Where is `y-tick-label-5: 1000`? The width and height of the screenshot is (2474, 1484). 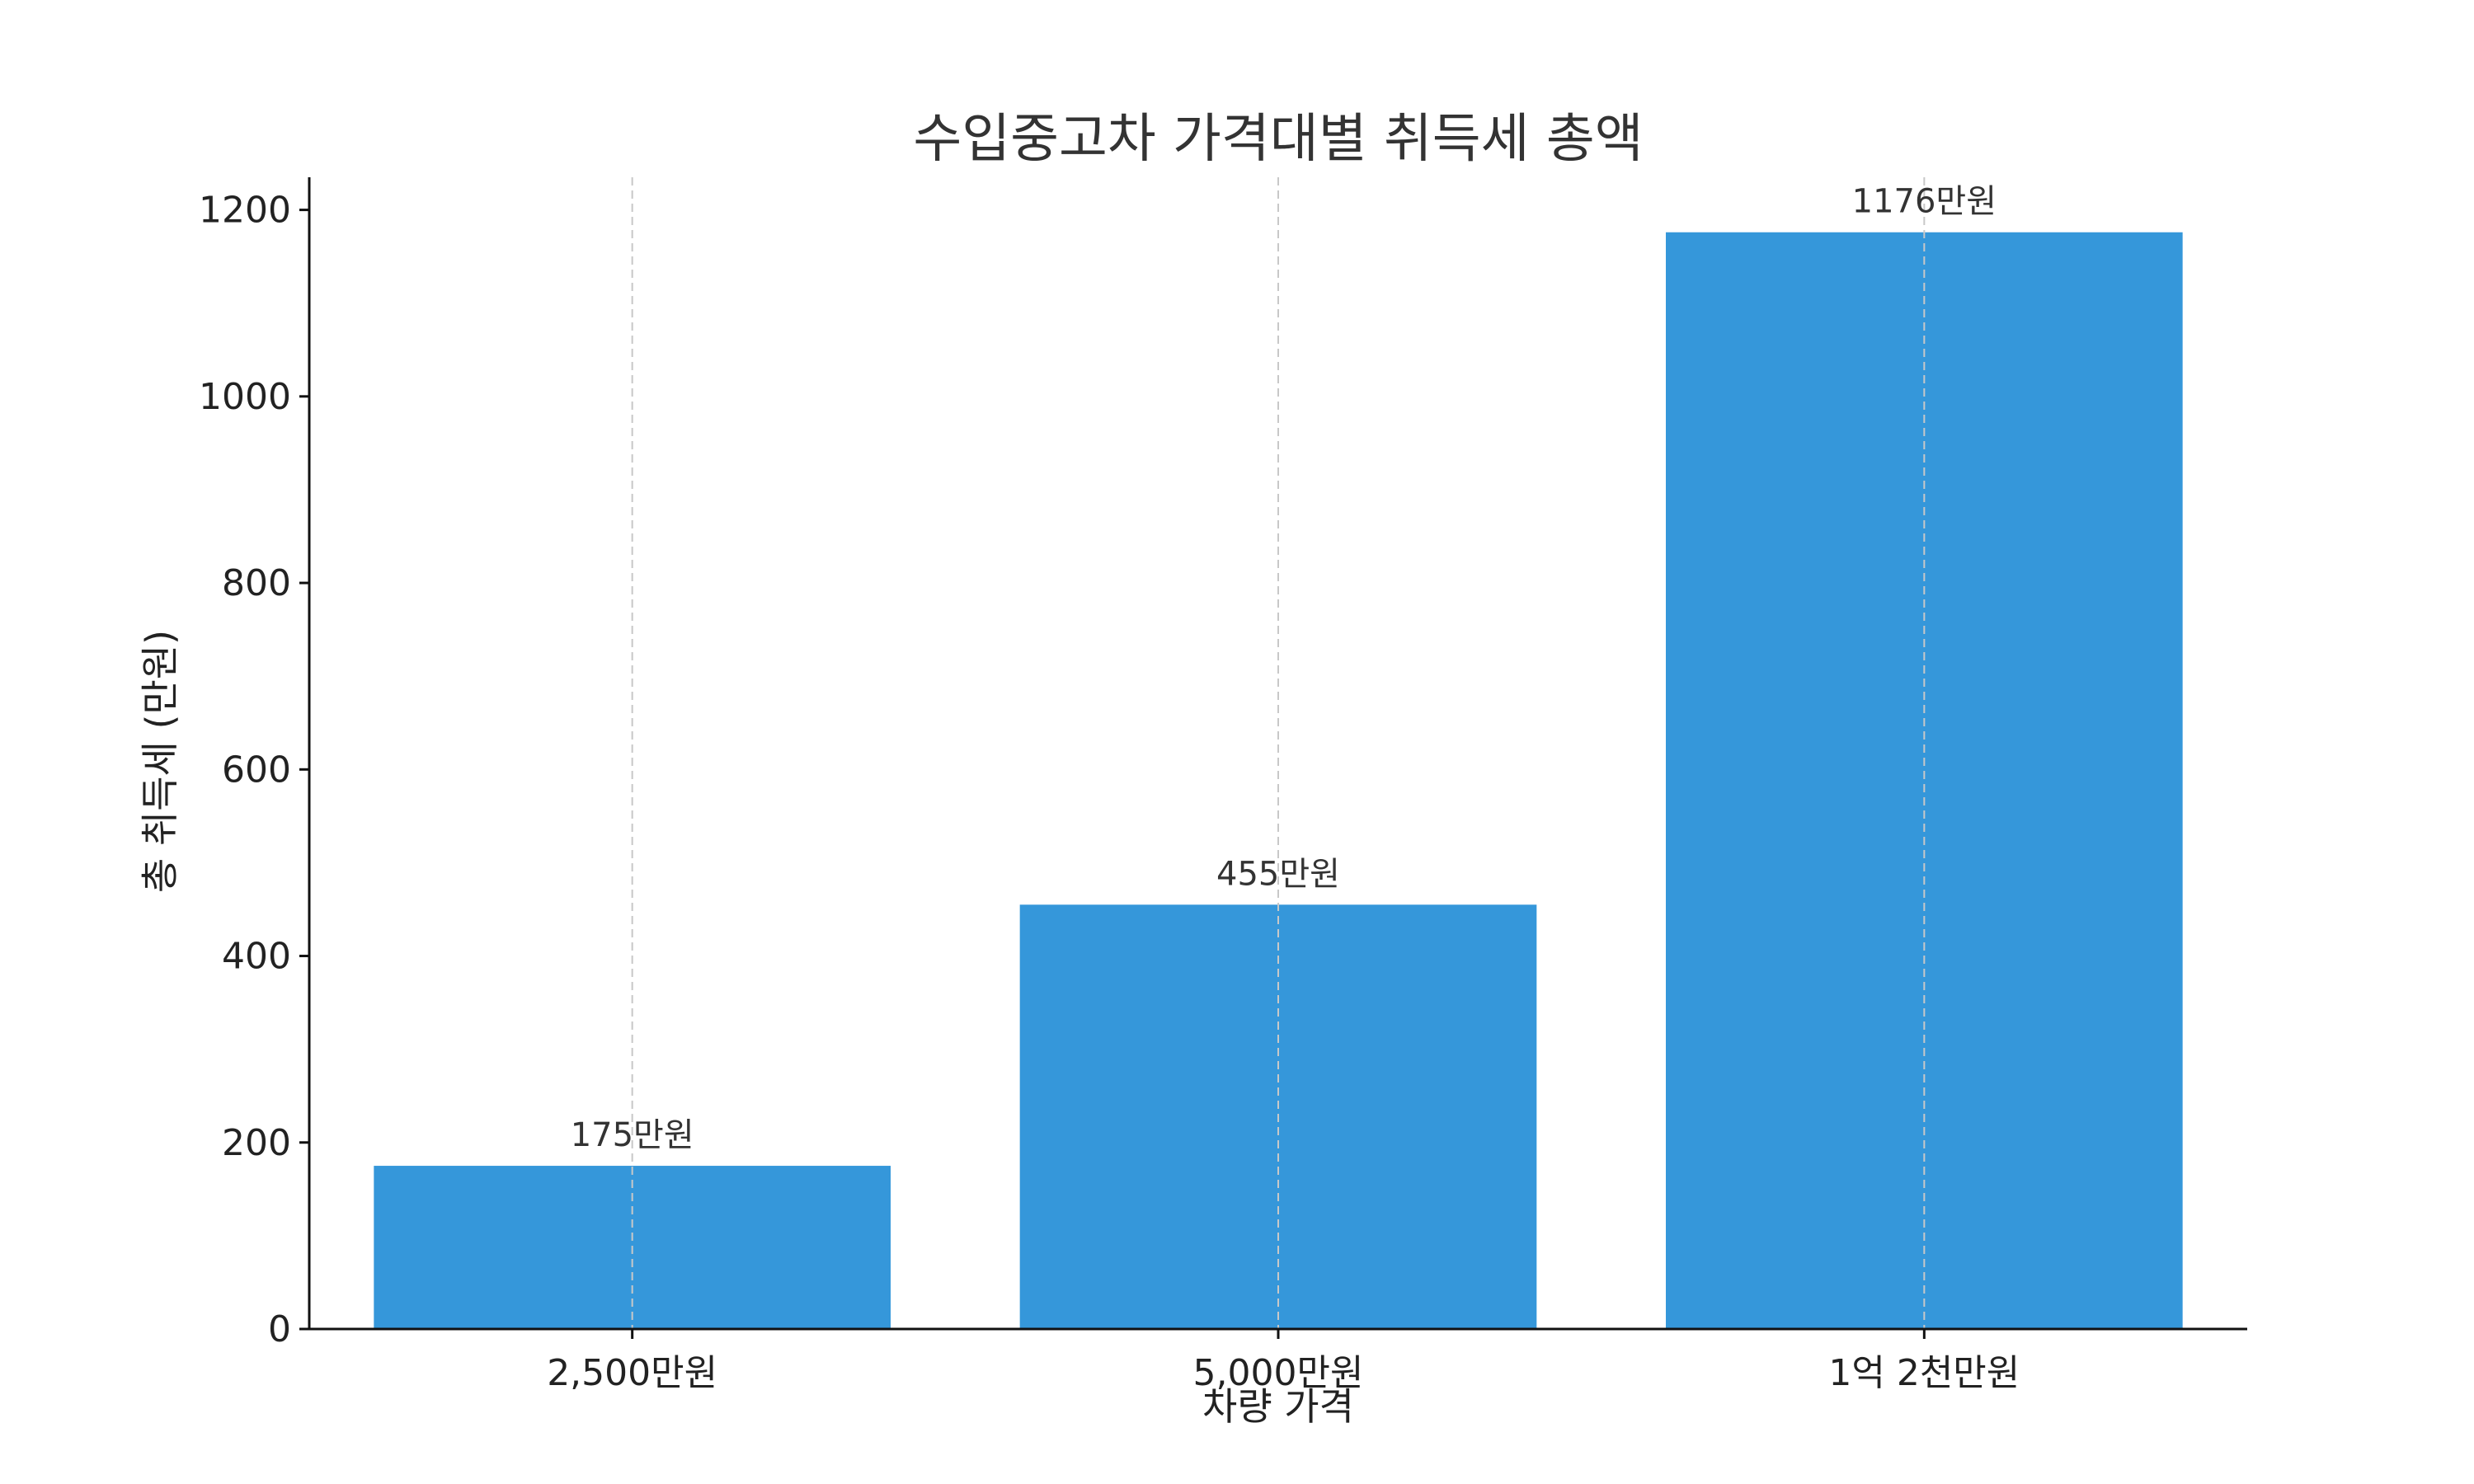 y-tick-label-5: 1000 is located at coordinates (245, 397).